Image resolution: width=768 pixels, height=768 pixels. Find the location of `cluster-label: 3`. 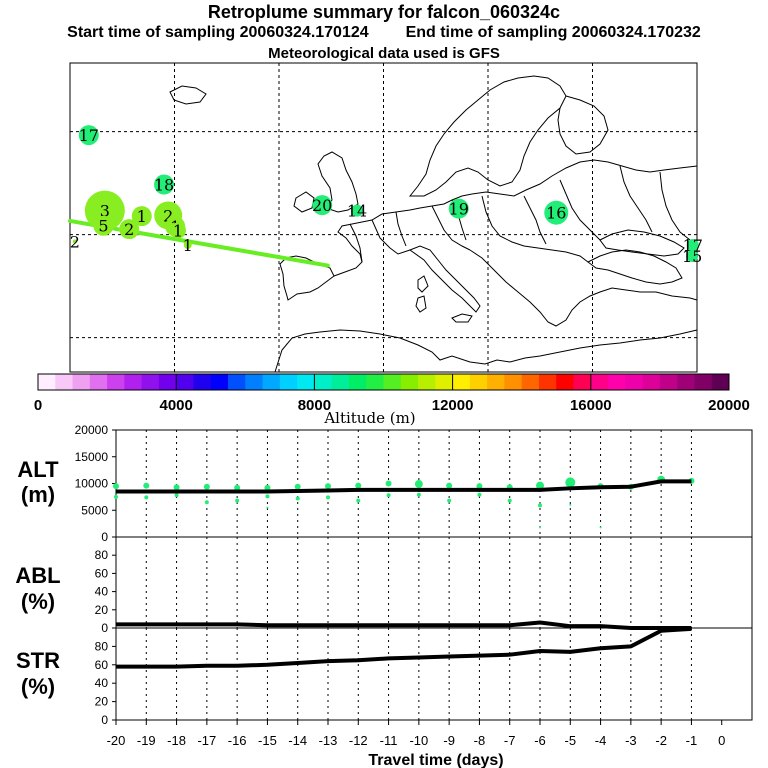

cluster-label: 3 is located at coordinates (105, 211).